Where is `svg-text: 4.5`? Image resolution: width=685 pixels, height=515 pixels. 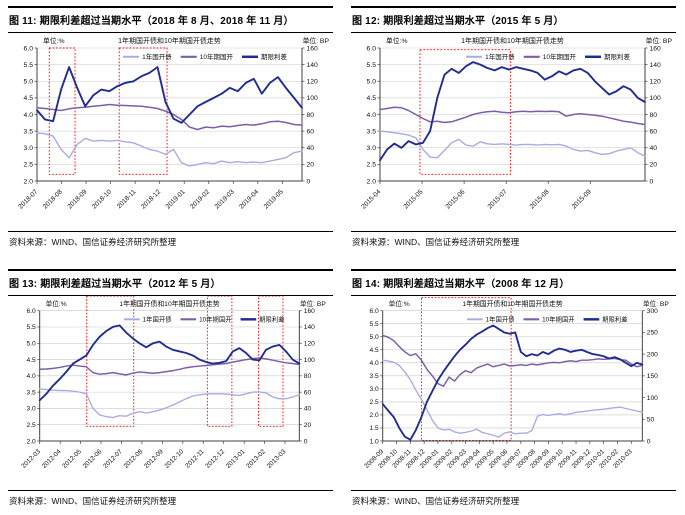 svg-text: 4.5 is located at coordinates (375, 350).